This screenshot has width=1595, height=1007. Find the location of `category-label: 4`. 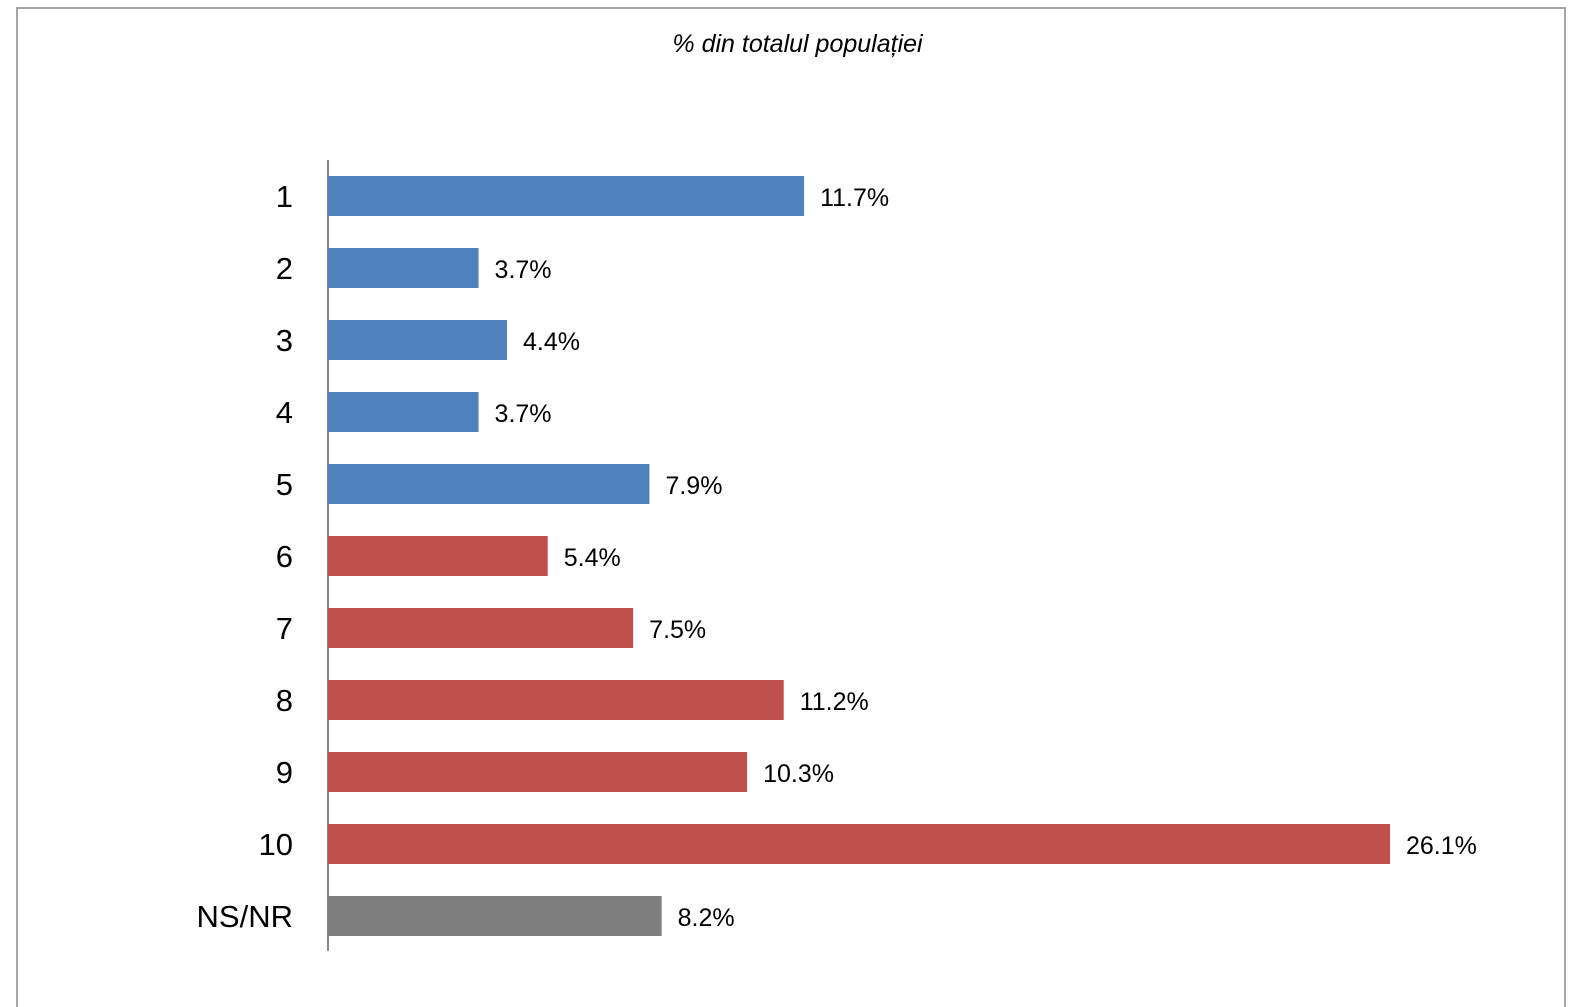

category-label: 4 is located at coordinates (284, 412).